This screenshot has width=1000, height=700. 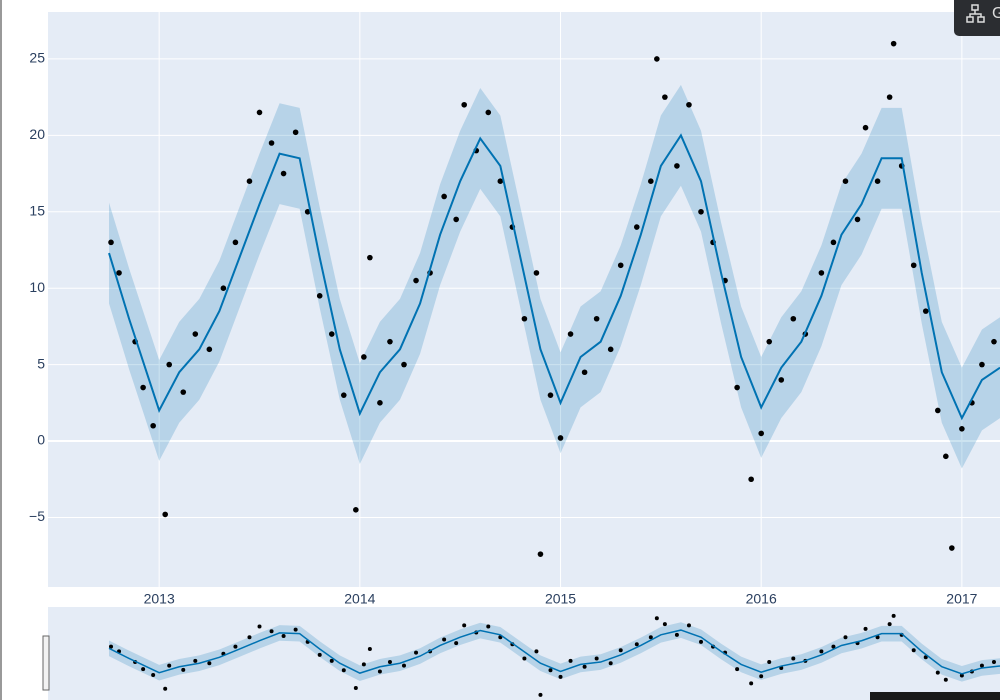 I want to click on x-tick-label: 2015, so click(x=560, y=599).